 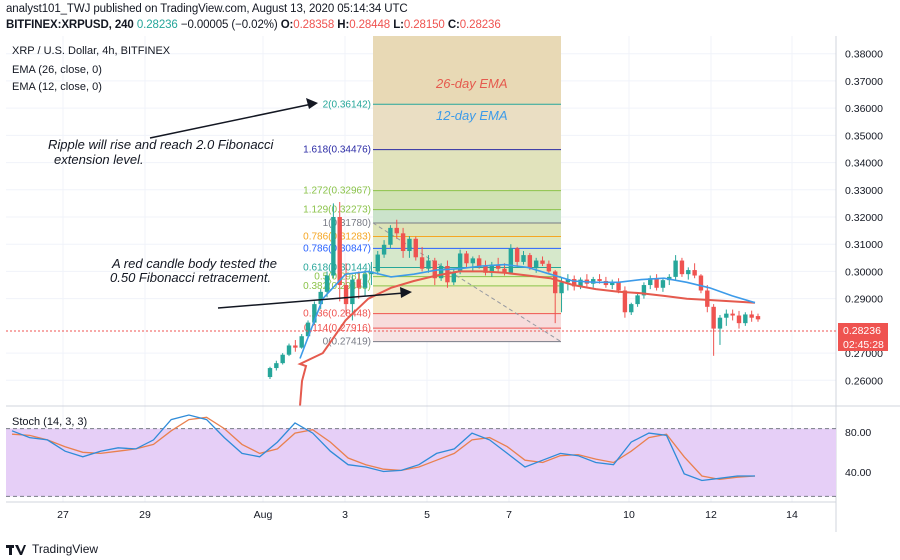 What do you see at coordinates (864, 136) in the screenshot?
I see `price-tick-label: 0.35000` at bounding box center [864, 136].